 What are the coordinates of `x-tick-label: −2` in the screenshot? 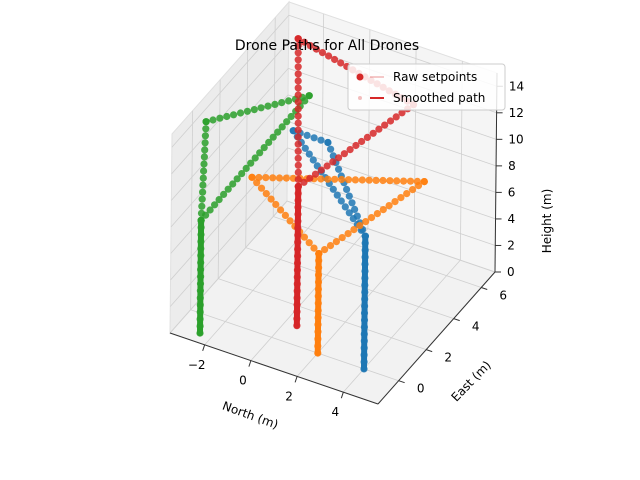 It's located at (197, 365).